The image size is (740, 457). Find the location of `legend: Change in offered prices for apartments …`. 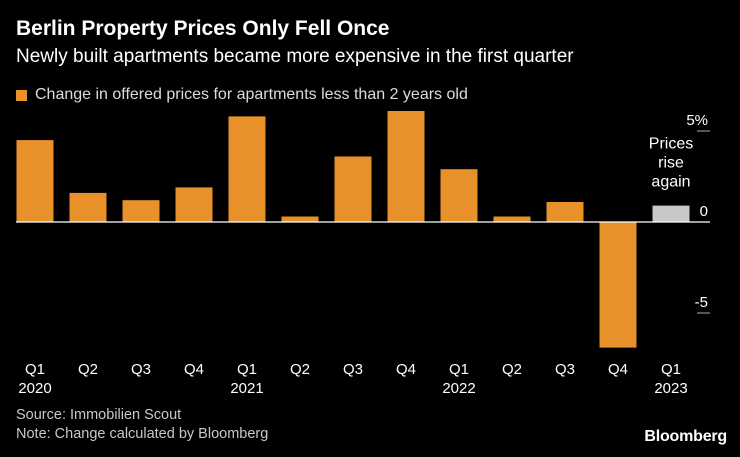

legend: Change in offered prices for apartments … is located at coordinates (242, 95).